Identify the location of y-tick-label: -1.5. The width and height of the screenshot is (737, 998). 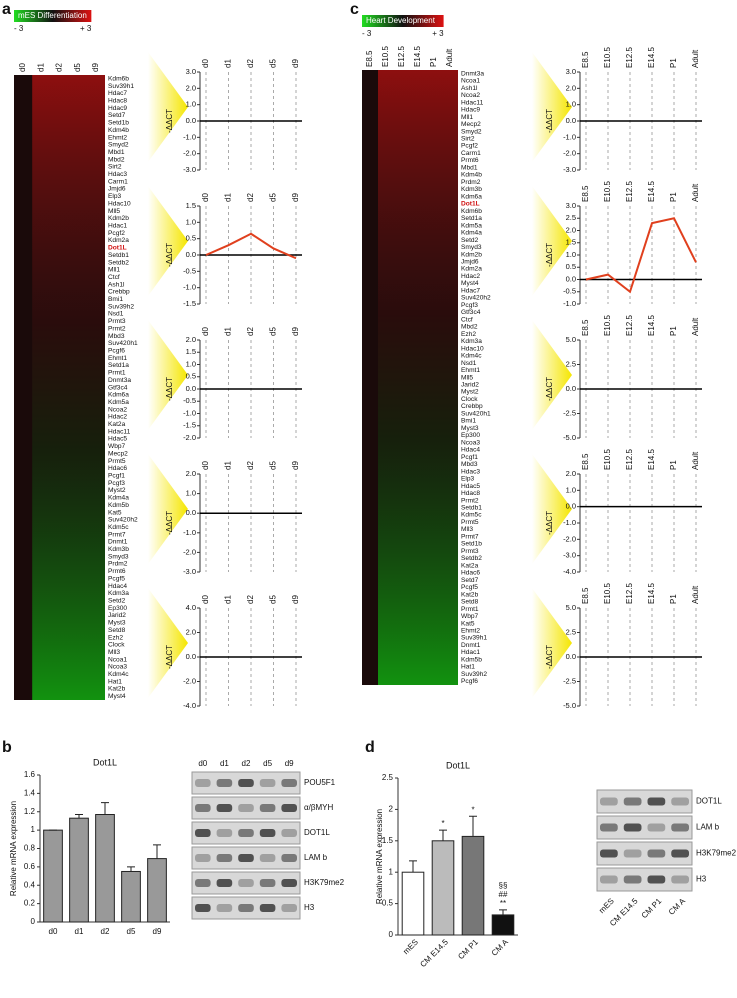
(189, 303).